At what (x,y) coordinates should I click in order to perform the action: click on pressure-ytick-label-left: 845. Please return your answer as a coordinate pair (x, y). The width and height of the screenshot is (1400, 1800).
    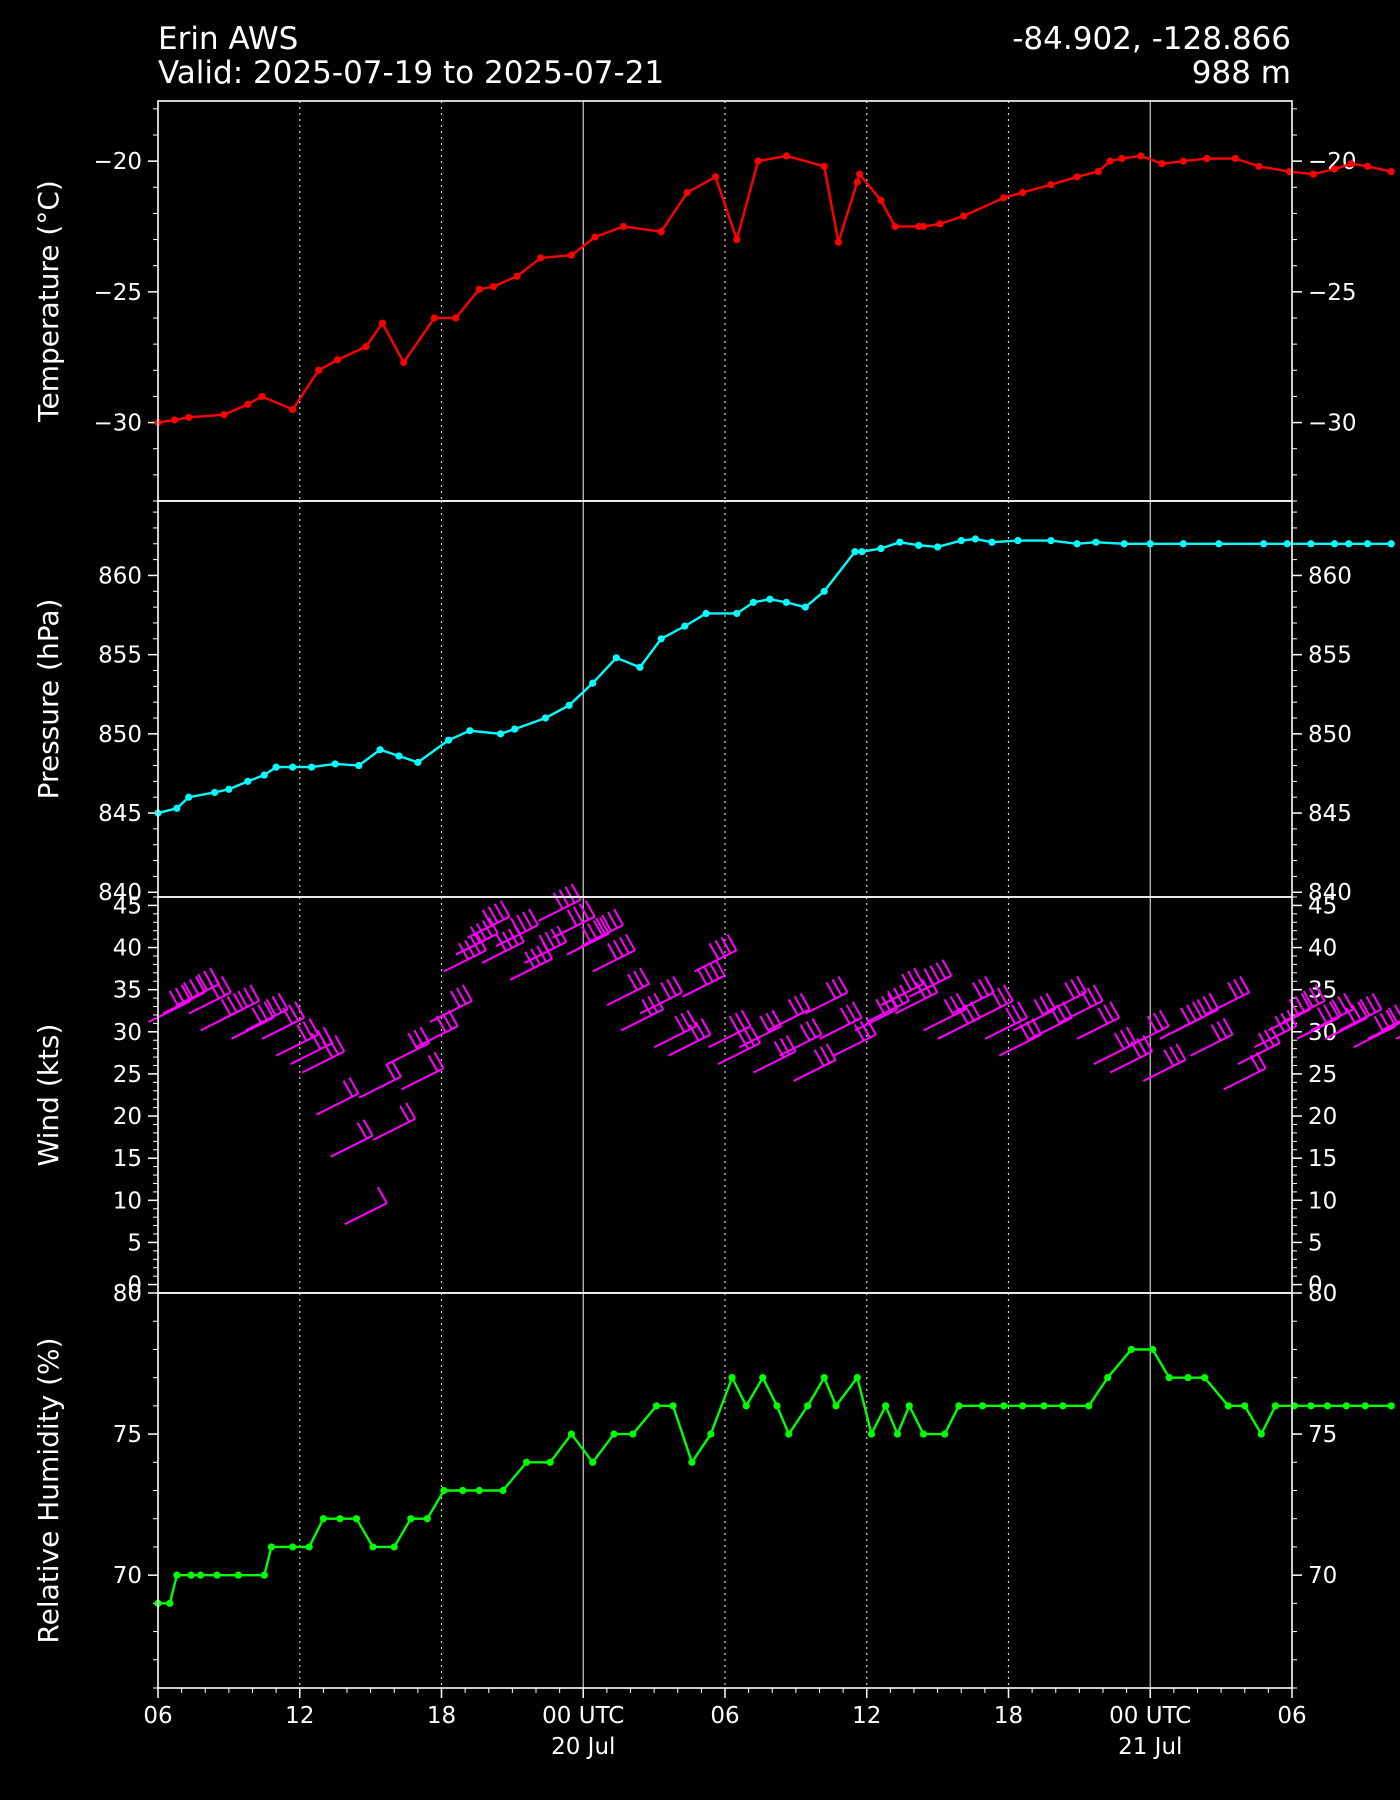
    Looking at the image, I should click on (120, 814).